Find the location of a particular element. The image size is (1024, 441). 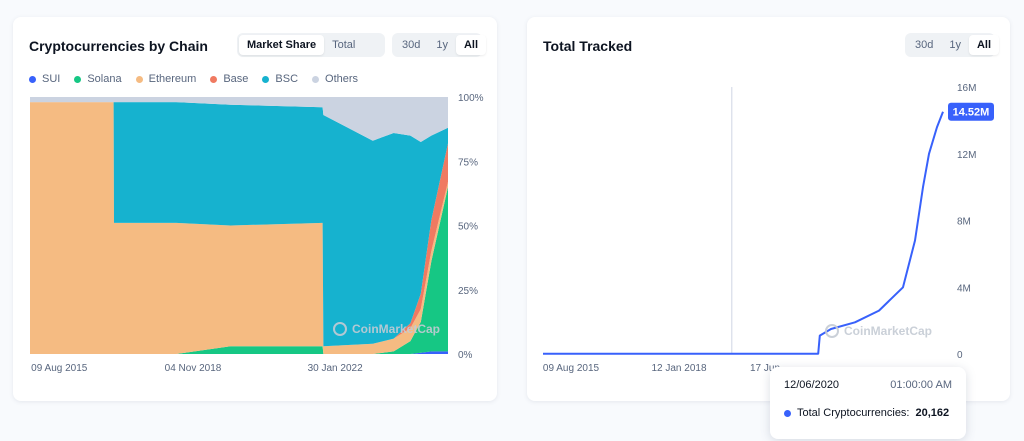

tab-total: Total is located at coordinates (344, 45).